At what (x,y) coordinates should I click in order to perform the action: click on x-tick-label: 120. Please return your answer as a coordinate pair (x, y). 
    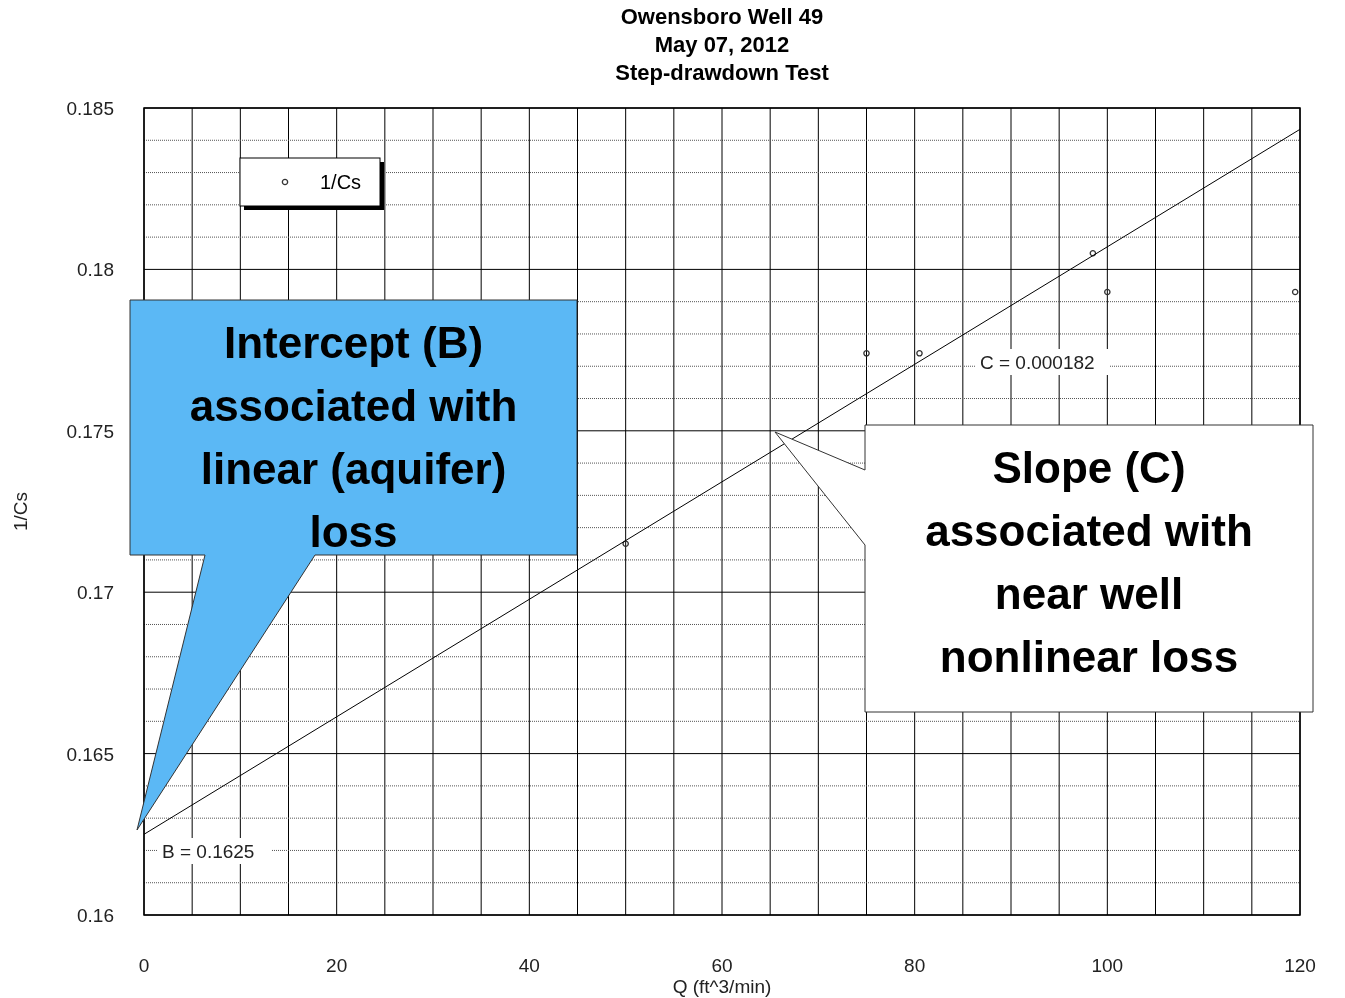
    Looking at the image, I should click on (1300, 965).